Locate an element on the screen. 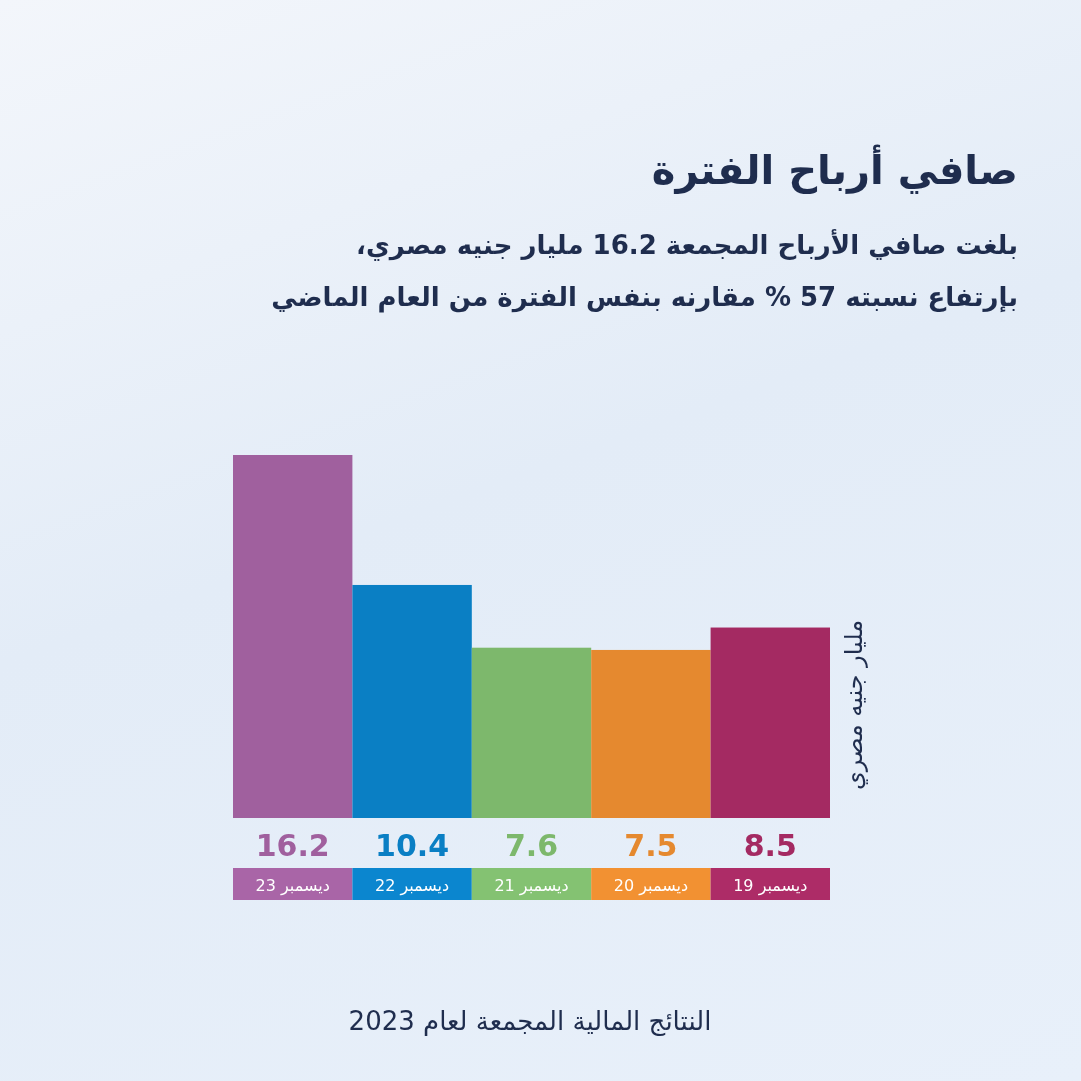 This screenshot has width=1081, height=1081. data-label: 10.4 is located at coordinates (412, 845).